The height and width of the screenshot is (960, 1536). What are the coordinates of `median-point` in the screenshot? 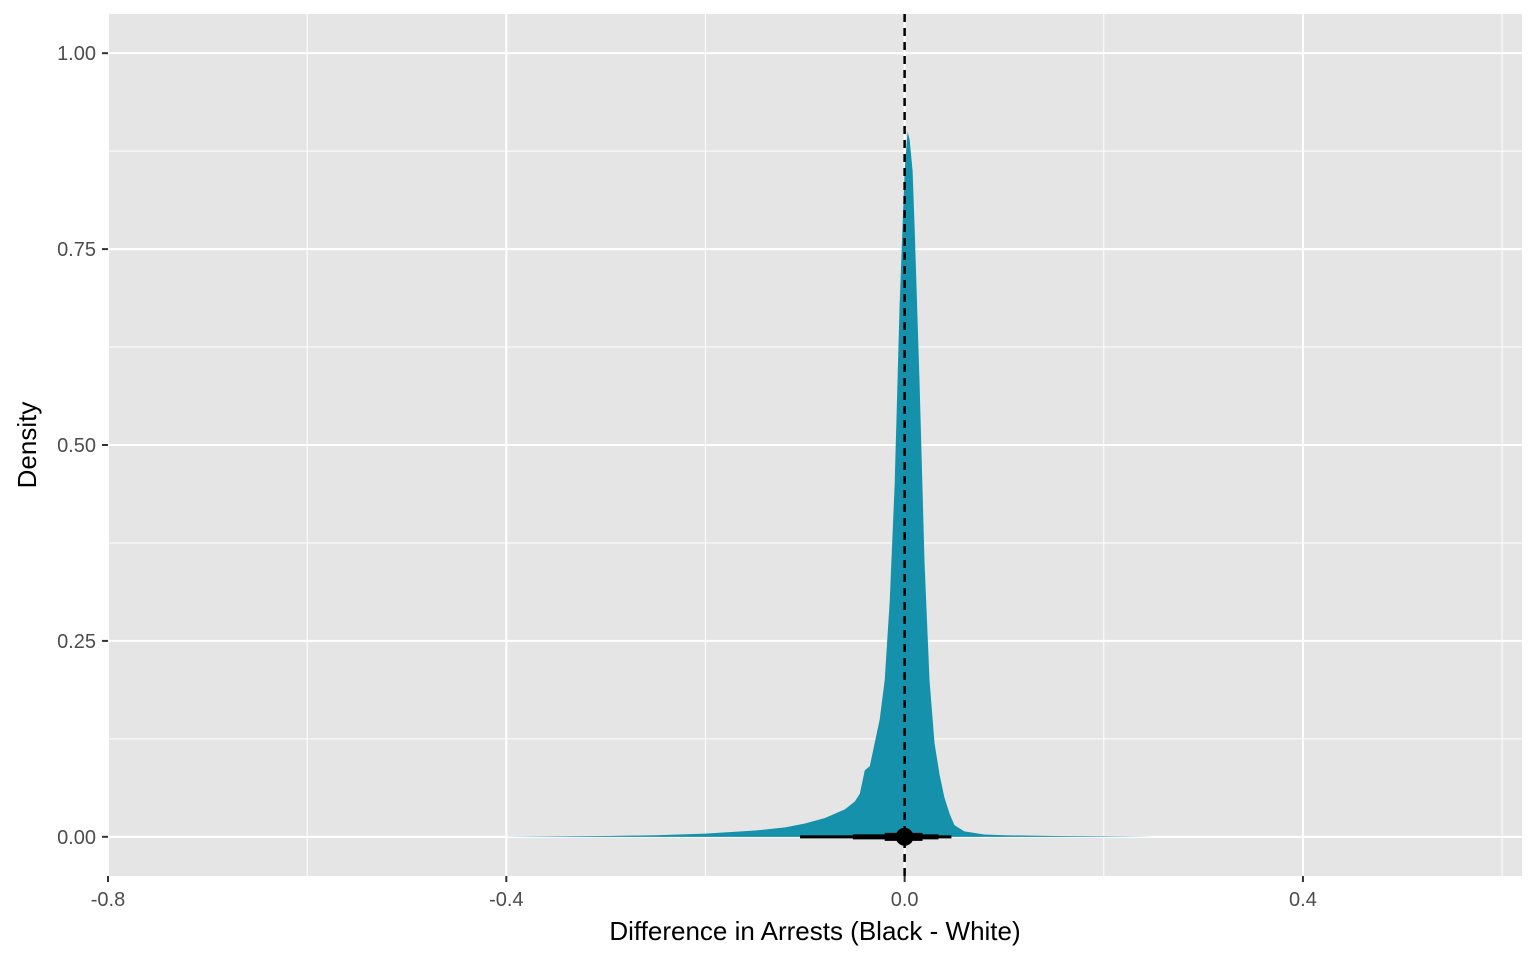 It's located at (904, 836).